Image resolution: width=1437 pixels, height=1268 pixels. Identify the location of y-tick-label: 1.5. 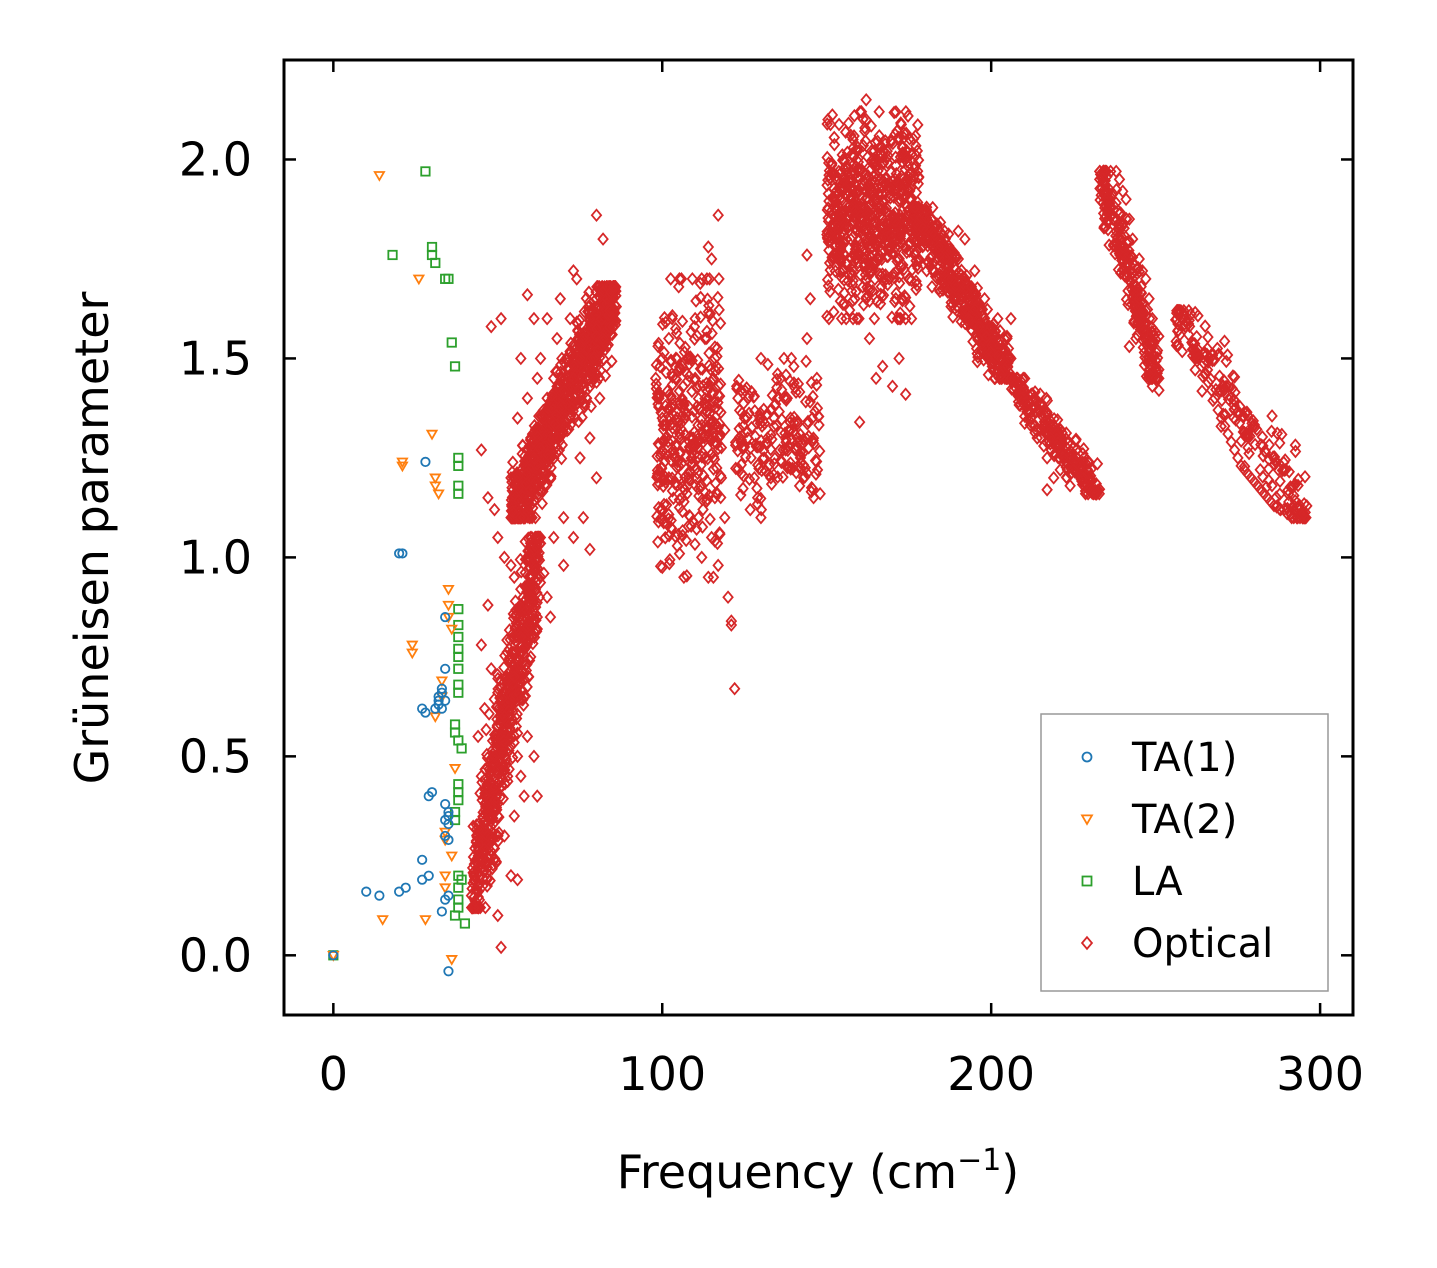
(215, 358).